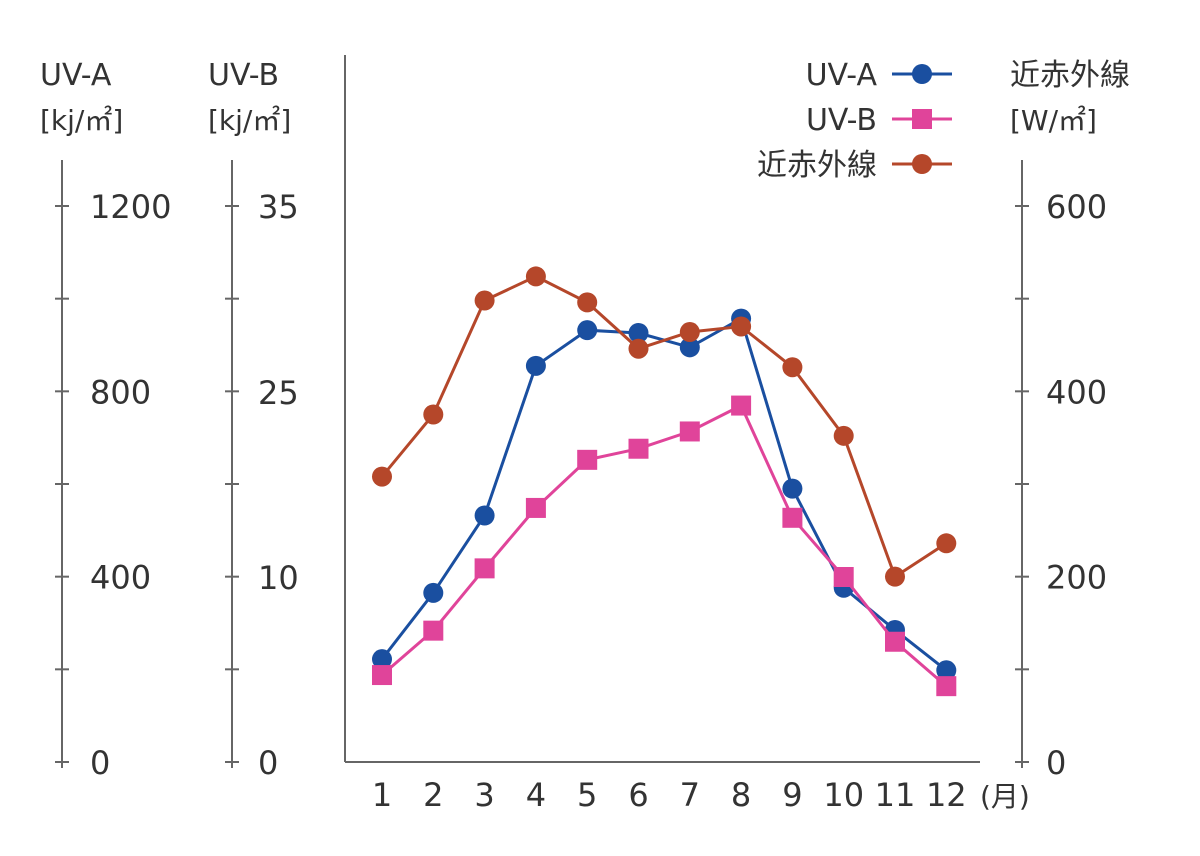 This screenshot has width=1200, height=856. I want to click on uvb-axis-unit: [kj/㎡], so click(249, 120).